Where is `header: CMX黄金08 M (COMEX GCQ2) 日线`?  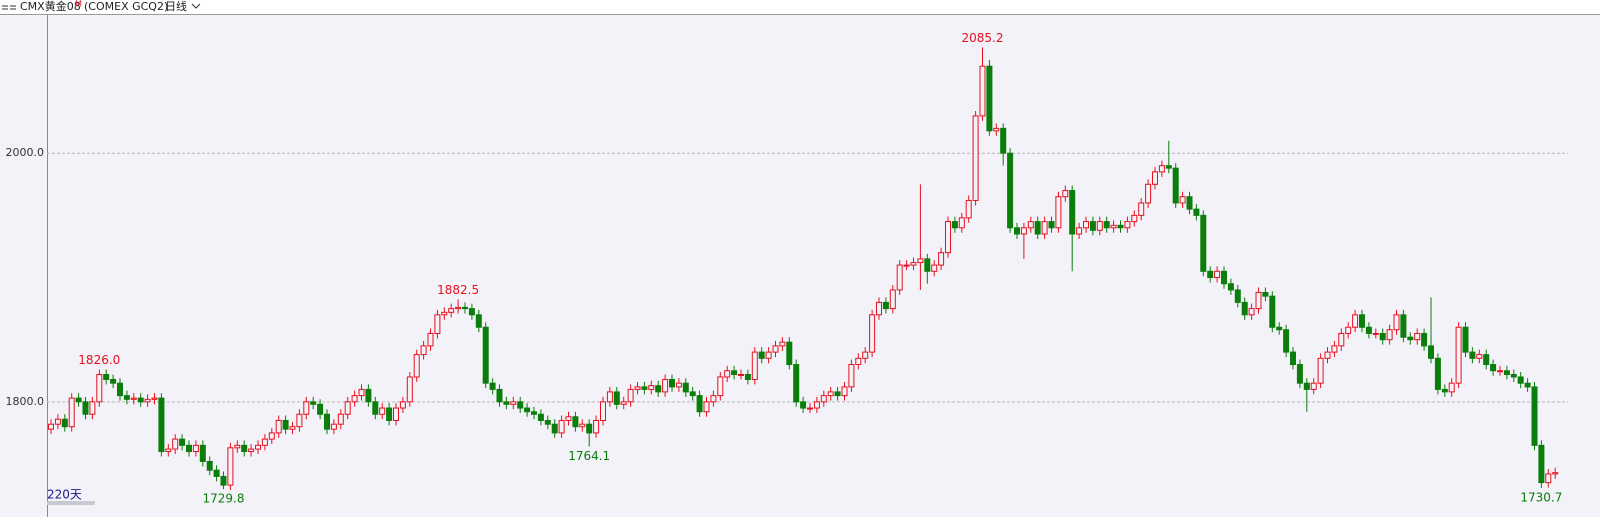 header: CMX黄金08 M (COMEX GCQ2) 日线 is located at coordinates (101, 6).